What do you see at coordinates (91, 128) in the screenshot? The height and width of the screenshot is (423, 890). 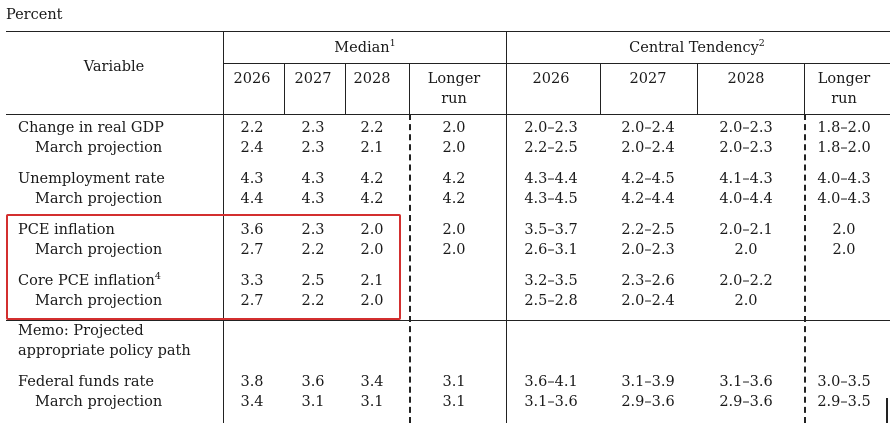 I see `row-label: Change in real GDP` at bounding box center [91, 128].